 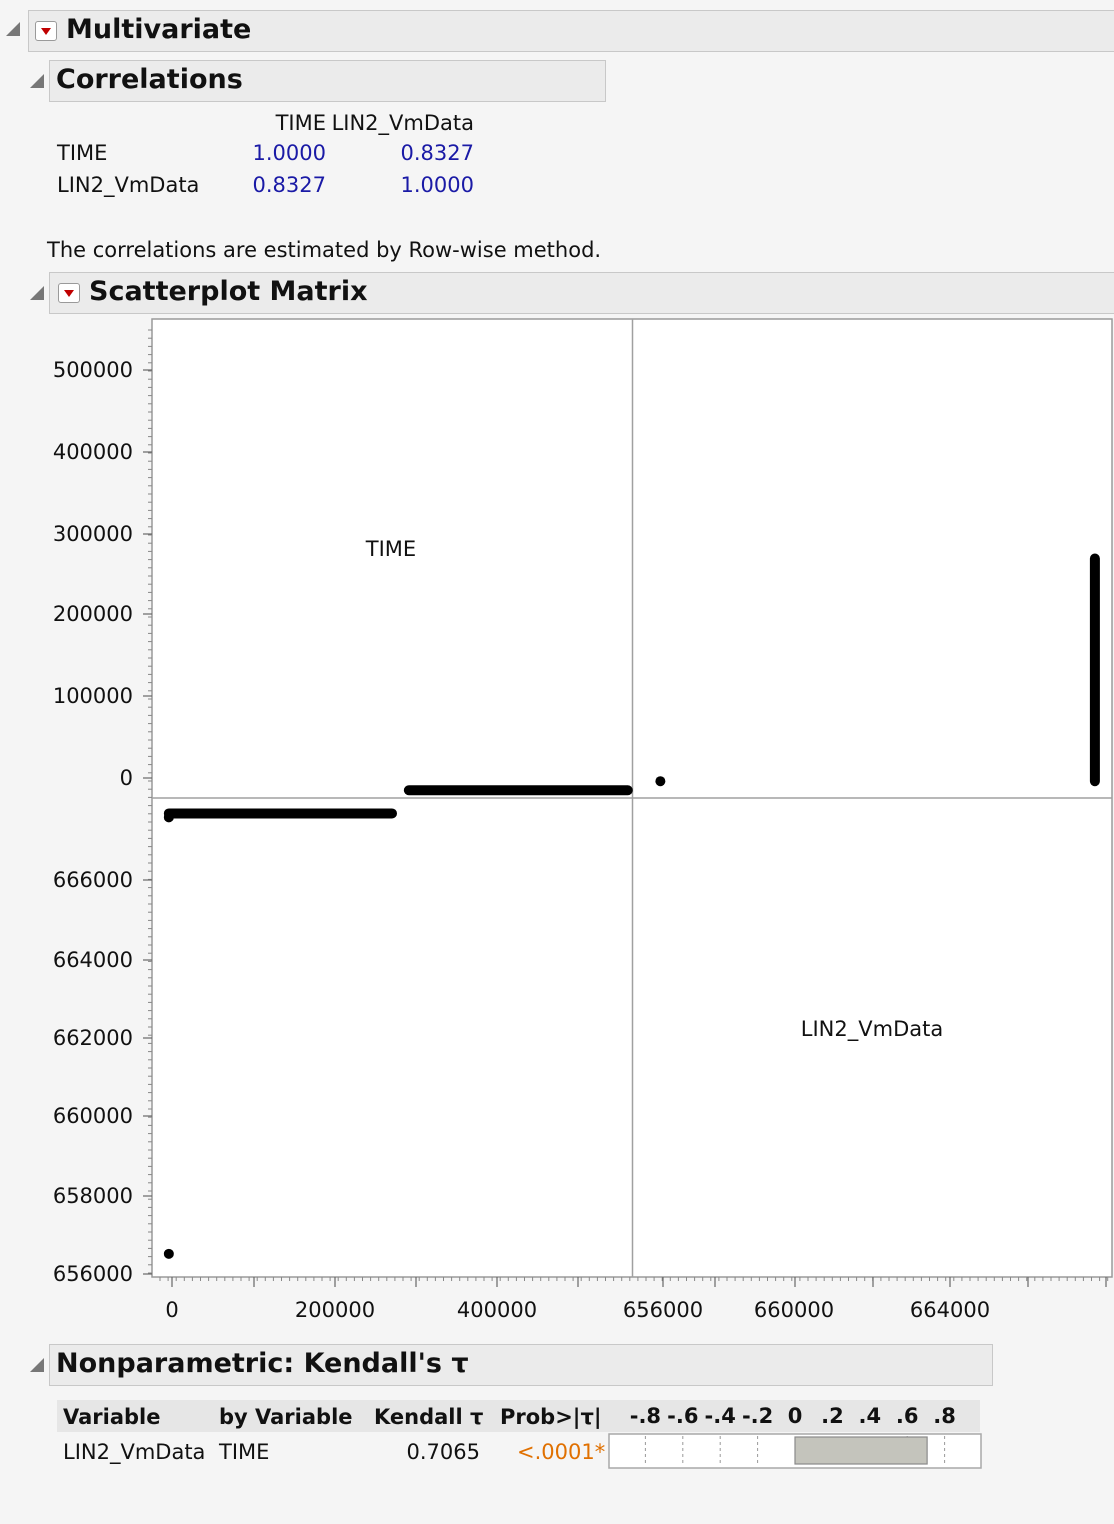 What do you see at coordinates (757, 1416) in the screenshot?
I see `bar-axis-label: -.2` at bounding box center [757, 1416].